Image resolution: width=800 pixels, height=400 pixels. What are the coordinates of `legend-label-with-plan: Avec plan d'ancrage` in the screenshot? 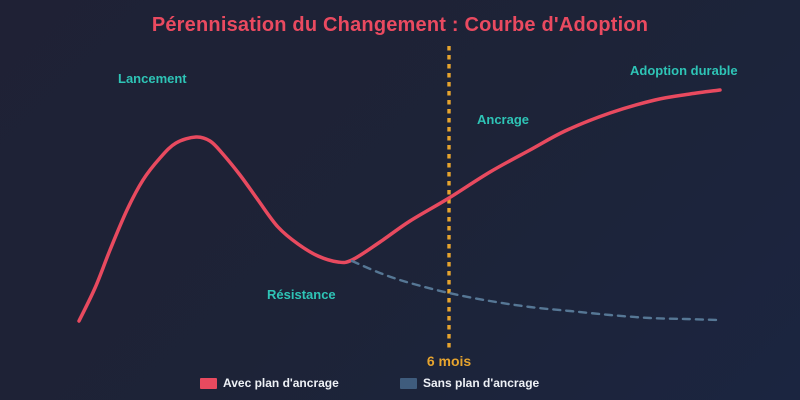 It's located at (281, 383).